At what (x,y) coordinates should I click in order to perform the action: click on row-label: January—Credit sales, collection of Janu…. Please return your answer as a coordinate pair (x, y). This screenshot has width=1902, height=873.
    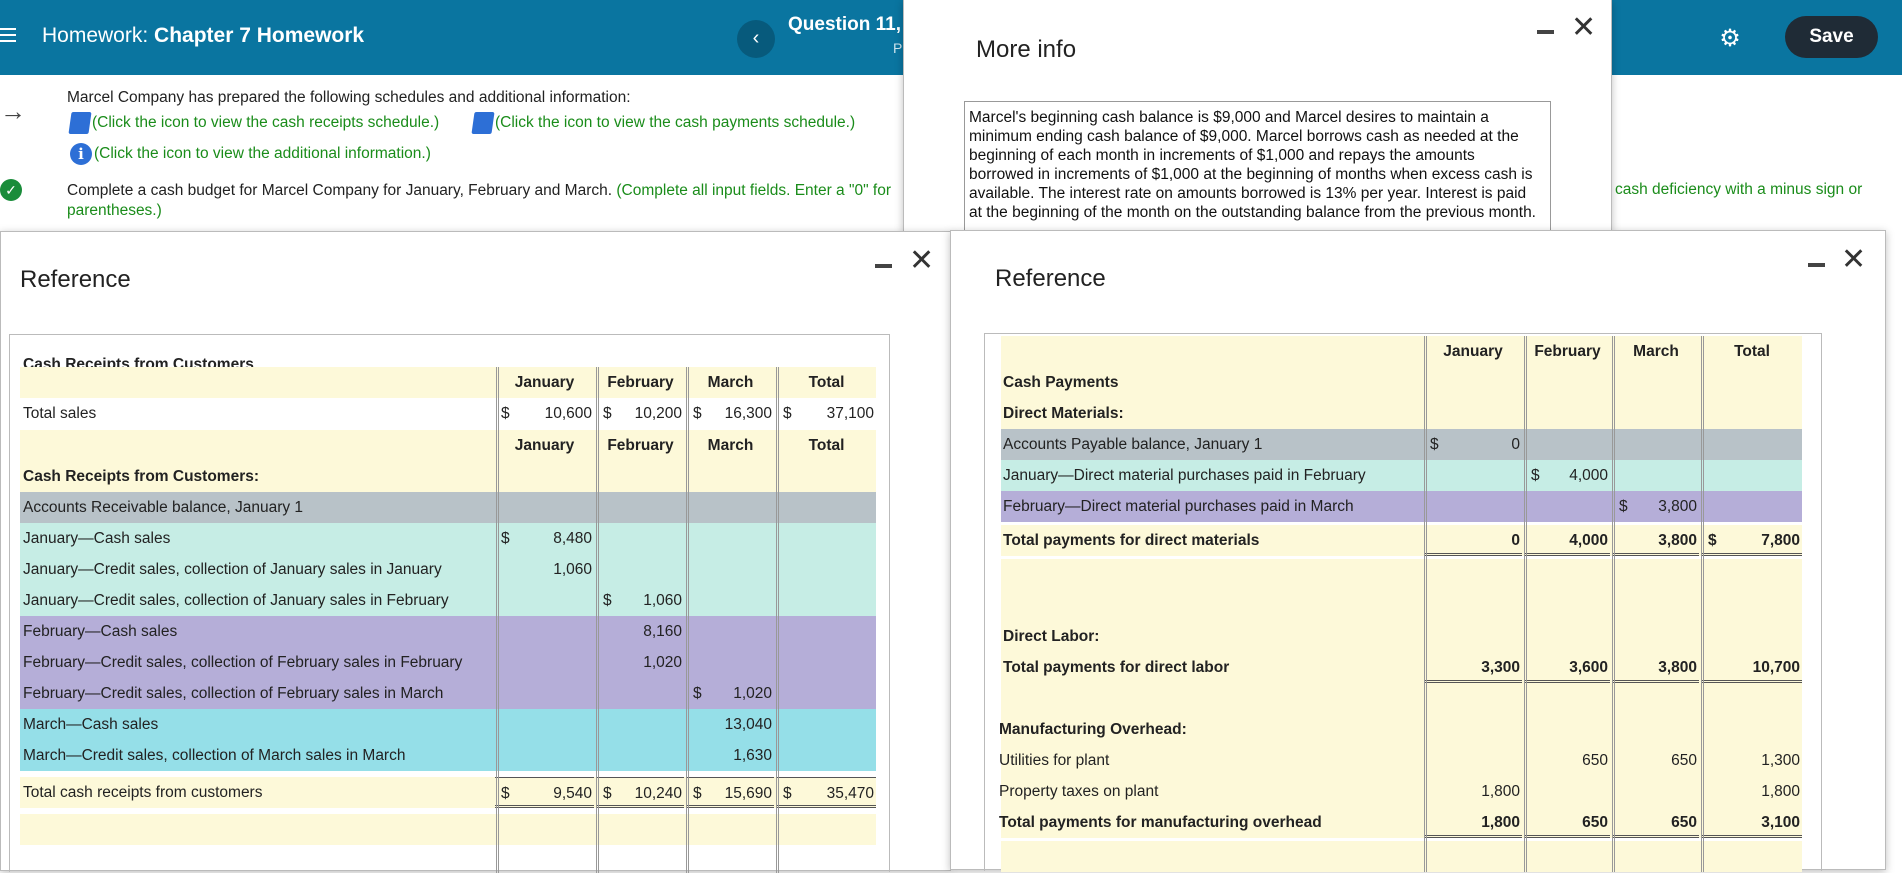
    Looking at the image, I should click on (232, 569).